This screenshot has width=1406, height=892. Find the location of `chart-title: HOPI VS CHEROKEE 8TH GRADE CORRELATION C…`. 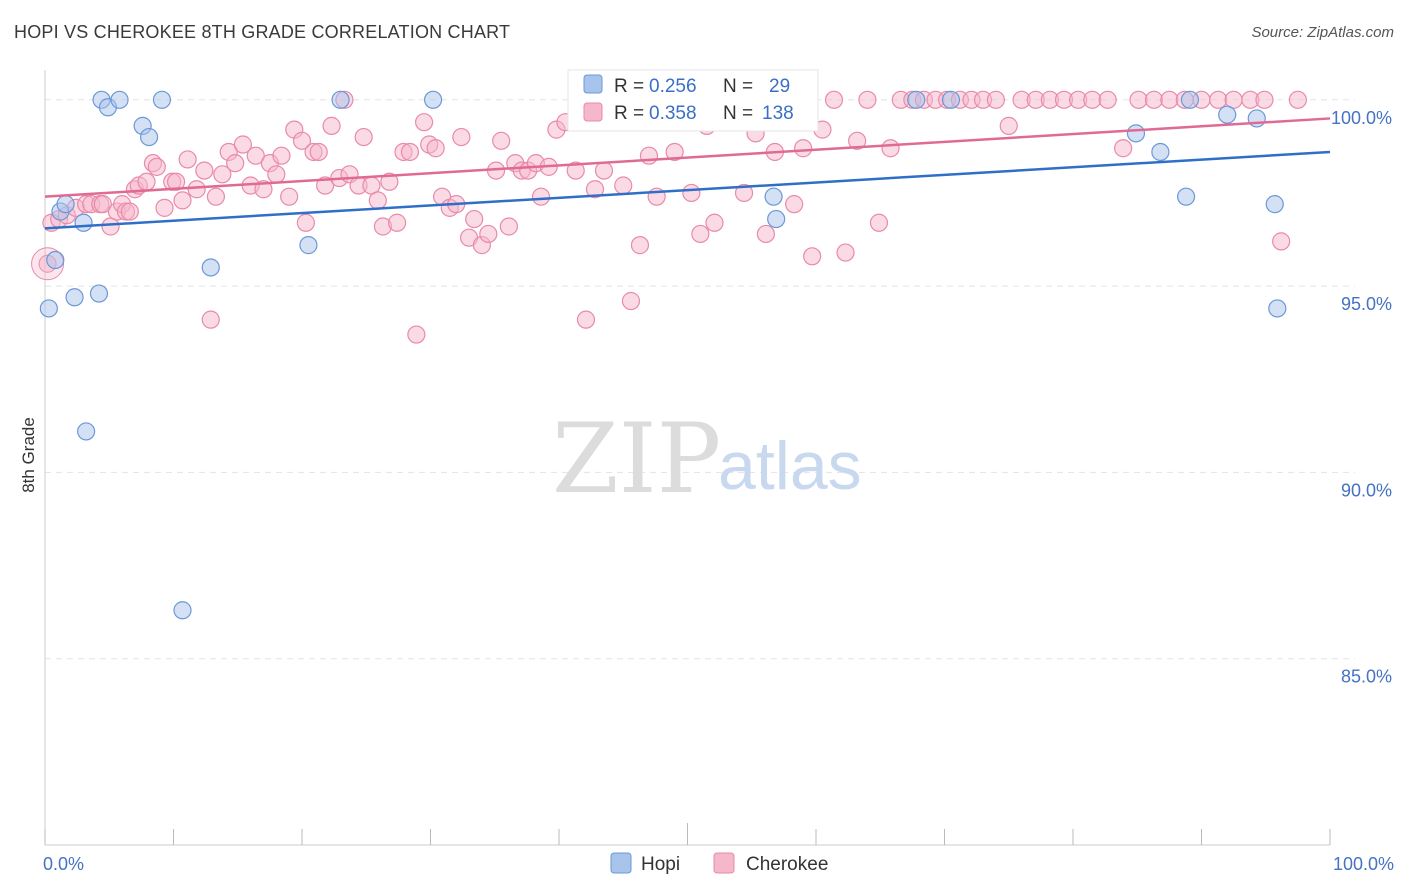

chart-title: HOPI VS CHEROKEE 8TH GRADE CORRELATION C… is located at coordinates (262, 32).